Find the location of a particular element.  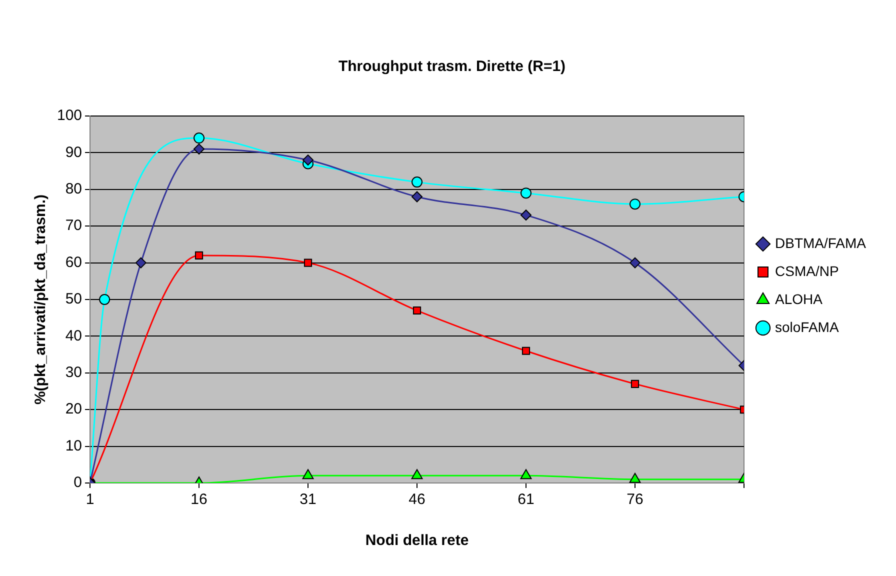

y-tick-label: 60 is located at coordinates (73, 262).